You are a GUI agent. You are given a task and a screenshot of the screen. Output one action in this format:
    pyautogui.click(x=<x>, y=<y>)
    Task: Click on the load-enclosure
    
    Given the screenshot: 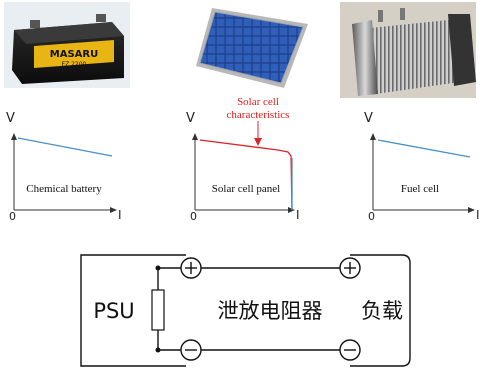 What is the action you would take?
    pyautogui.click(x=380, y=310)
    